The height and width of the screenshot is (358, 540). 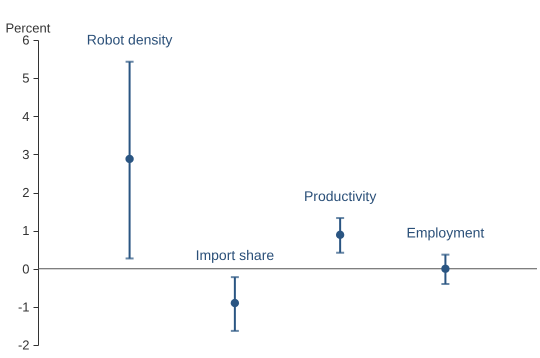 What do you see at coordinates (28, 28) in the screenshot?
I see `y-axis-title: Percent` at bounding box center [28, 28].